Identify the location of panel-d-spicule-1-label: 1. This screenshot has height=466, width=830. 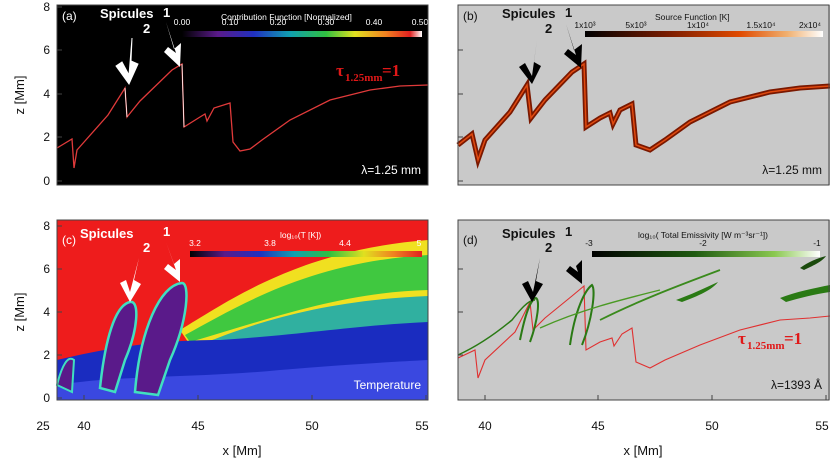
(568, 231).